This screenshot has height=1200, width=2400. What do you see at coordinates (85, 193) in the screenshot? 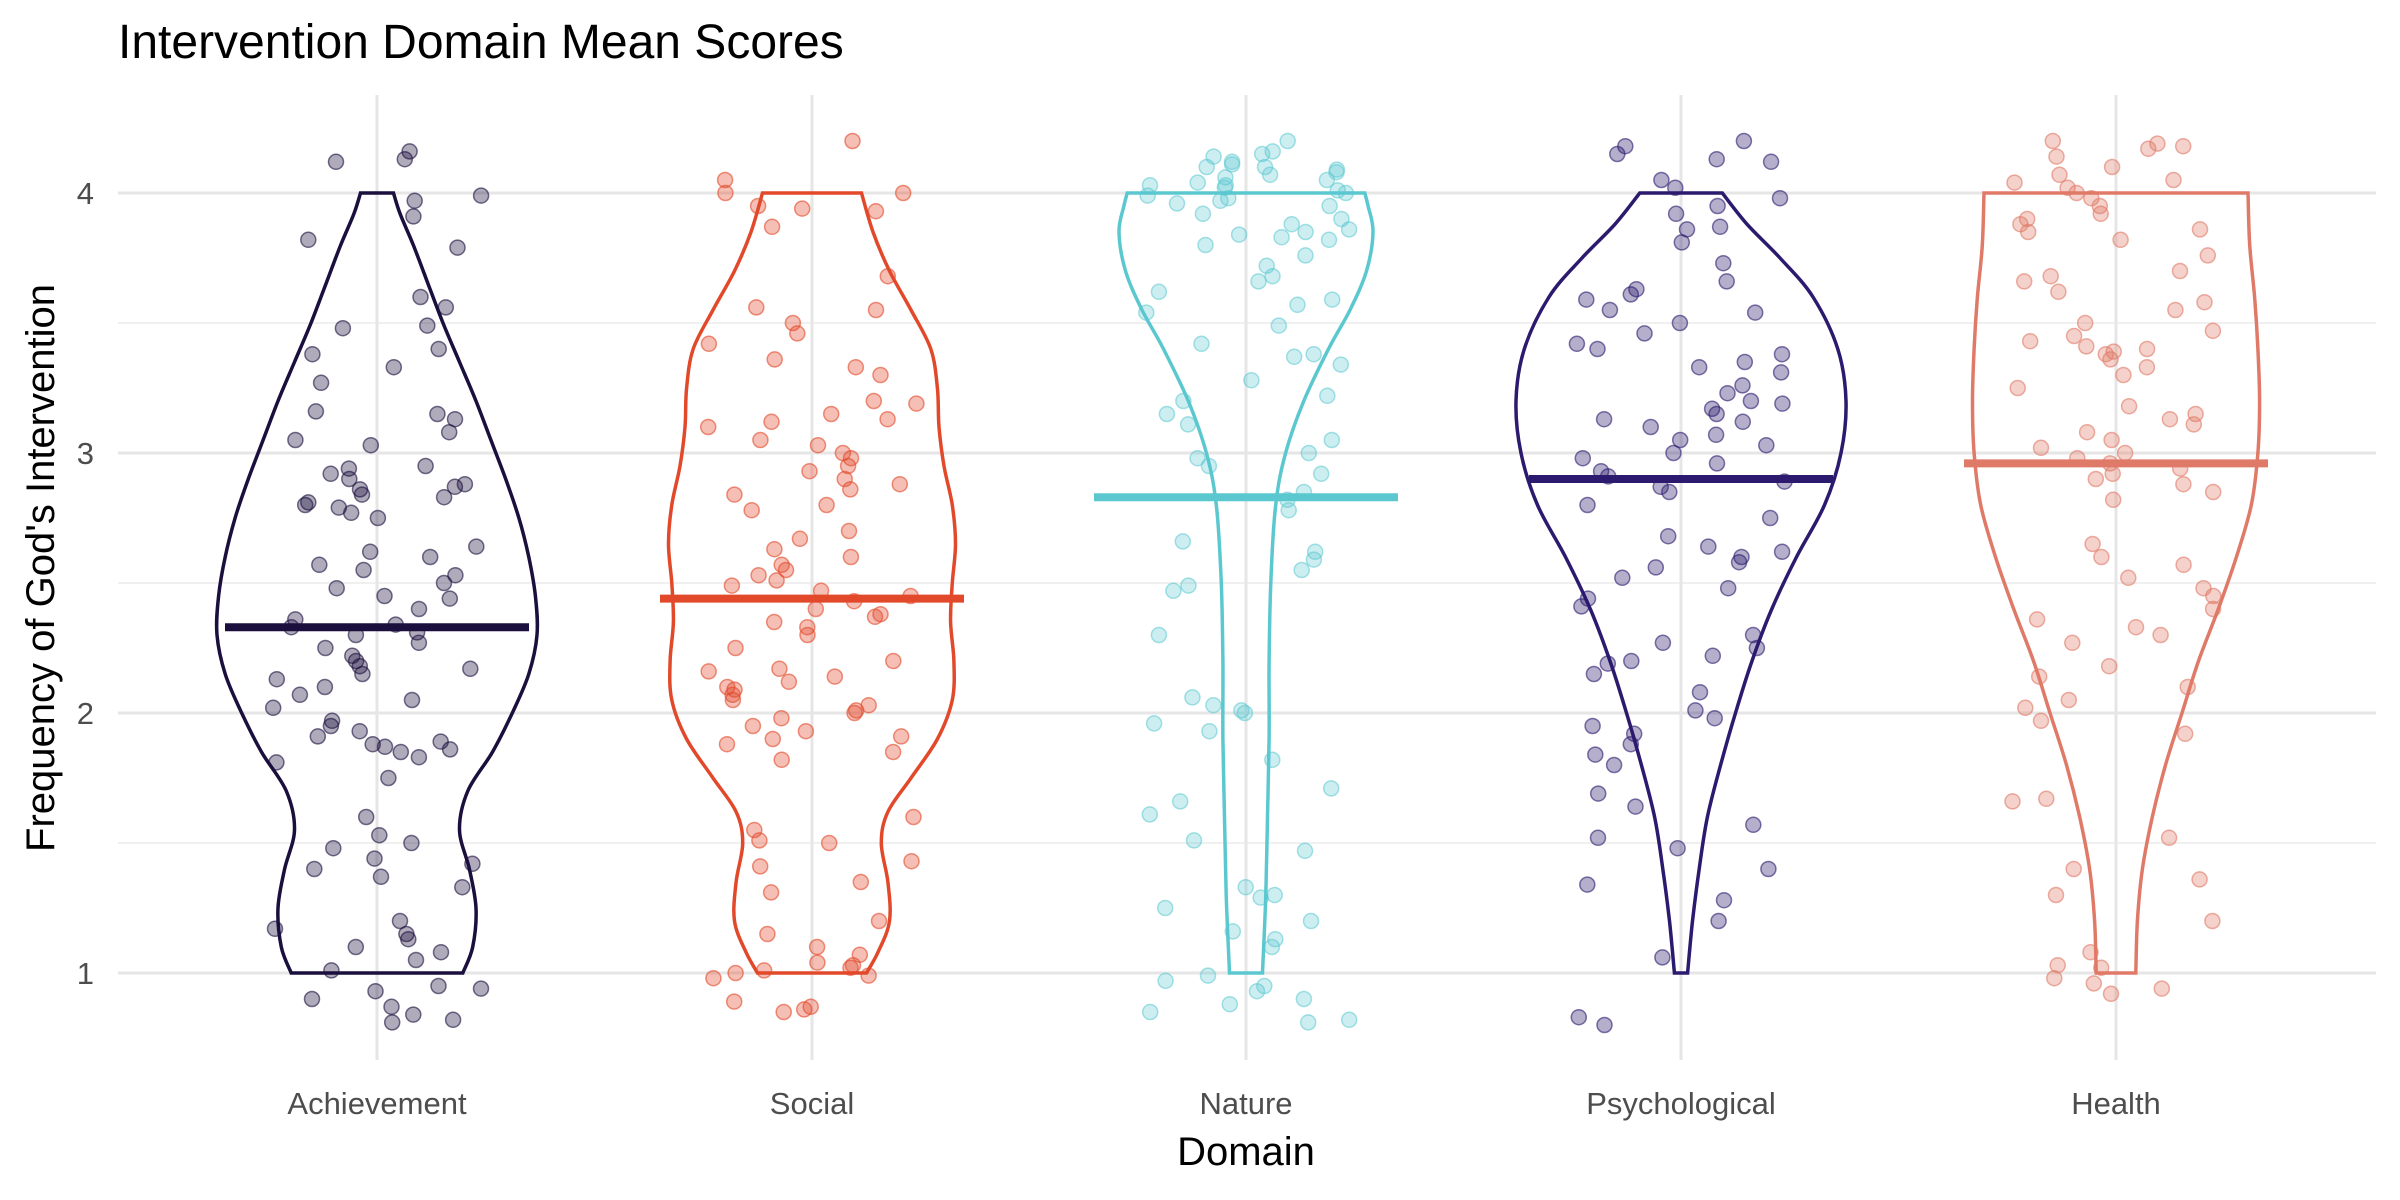
I see `y-tick-label: 4` at bounding box center [85, 193].